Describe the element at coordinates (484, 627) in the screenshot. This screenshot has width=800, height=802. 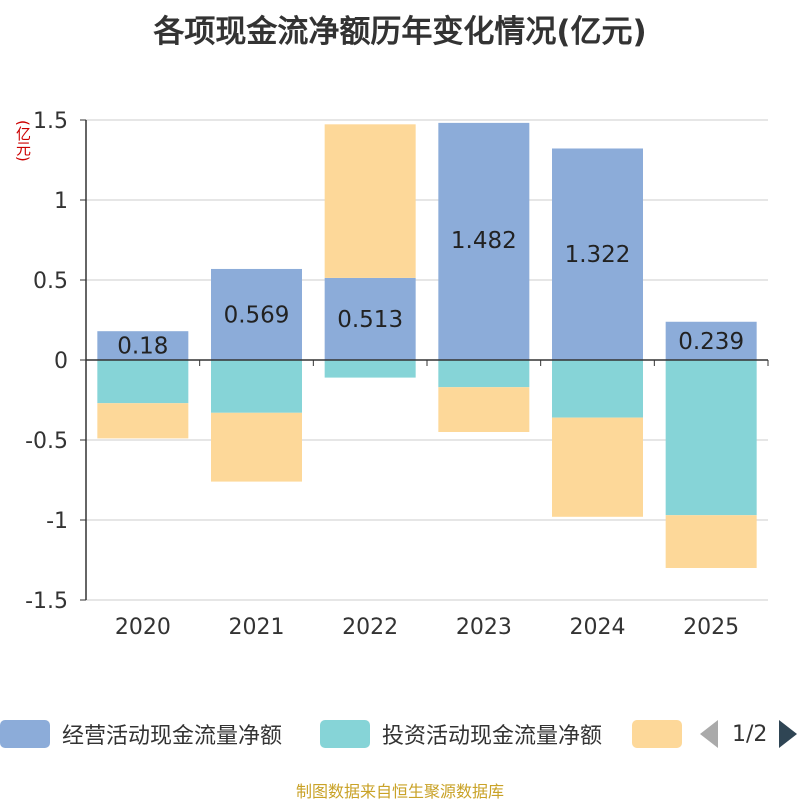
I see `x-tick-label-2023: 2023` at that location.